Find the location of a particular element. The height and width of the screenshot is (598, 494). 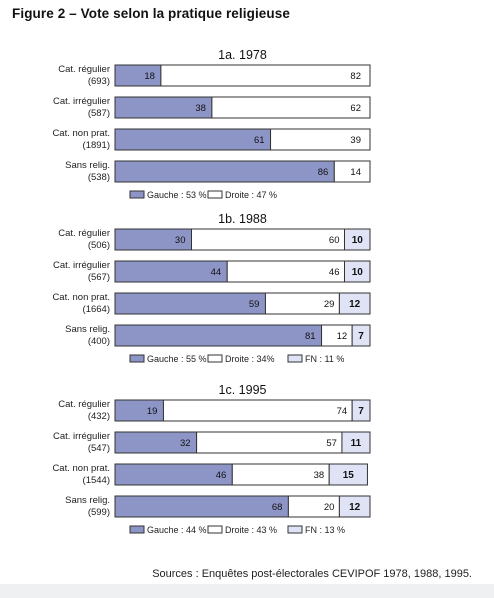

category-count: (506) is located at coordinates (99, 245).